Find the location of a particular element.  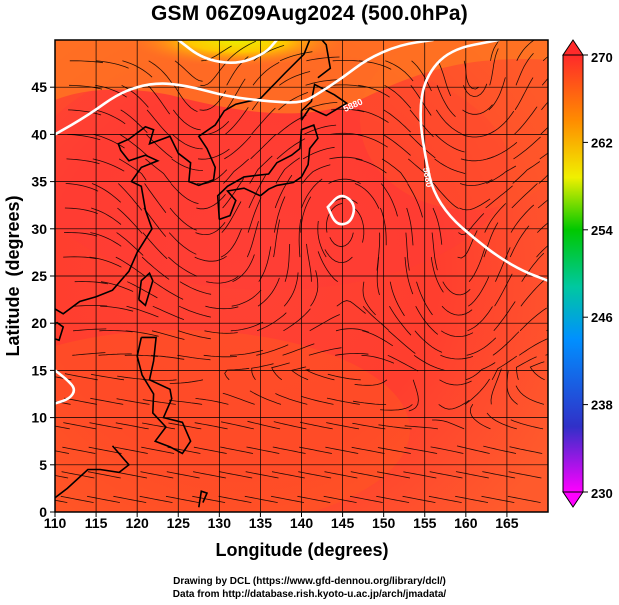

x-axis-label: Longitude (degrees) is located at coordinates (301, 550).